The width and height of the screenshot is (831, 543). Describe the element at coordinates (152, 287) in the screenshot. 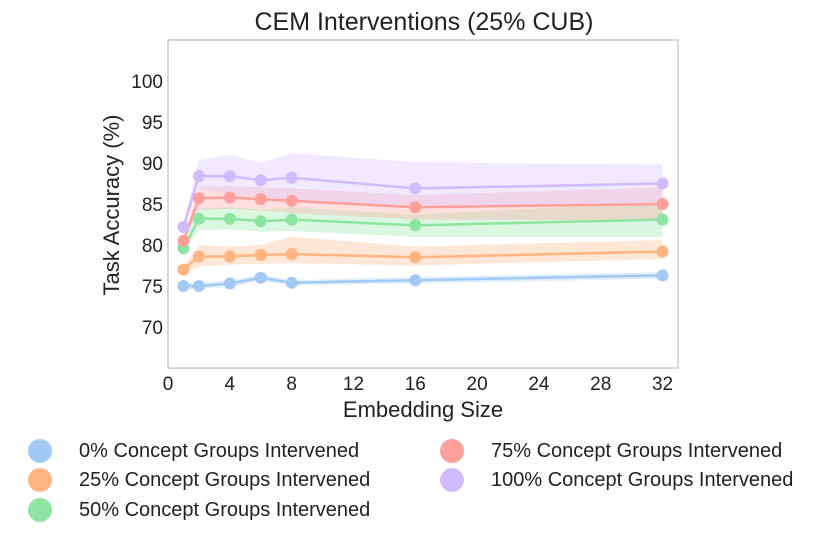

I see `y-tick-label: 75` at that location.